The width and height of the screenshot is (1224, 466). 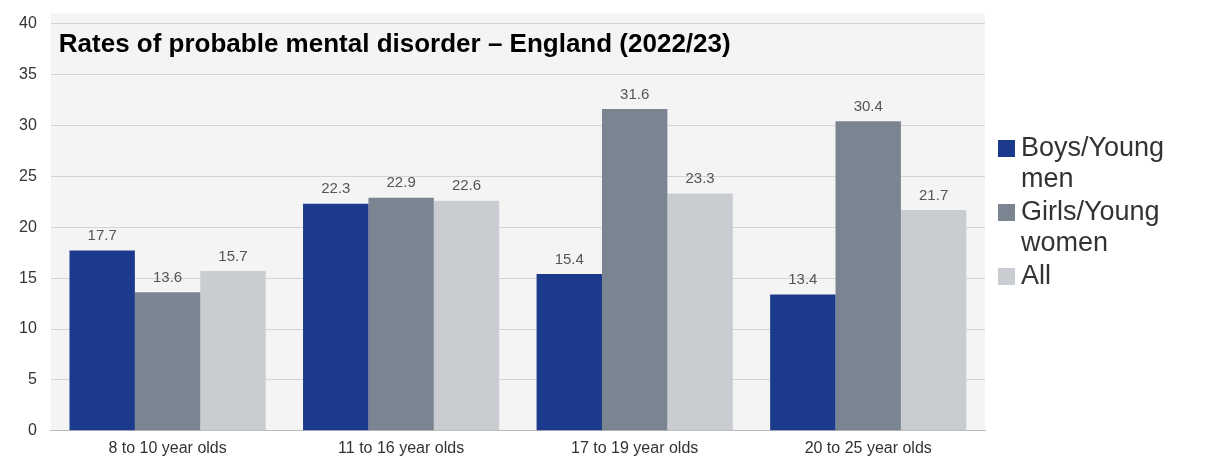 I want to click on y-tick-label: 25, so click(x=28, y=175).